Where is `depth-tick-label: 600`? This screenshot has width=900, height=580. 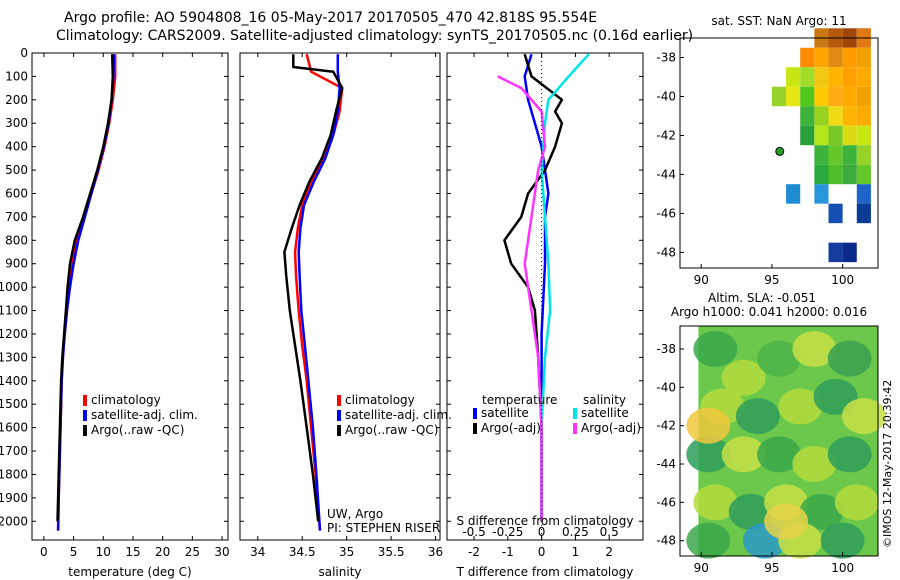 depth-tick-label: 600 is located at coordinates (16, 193).